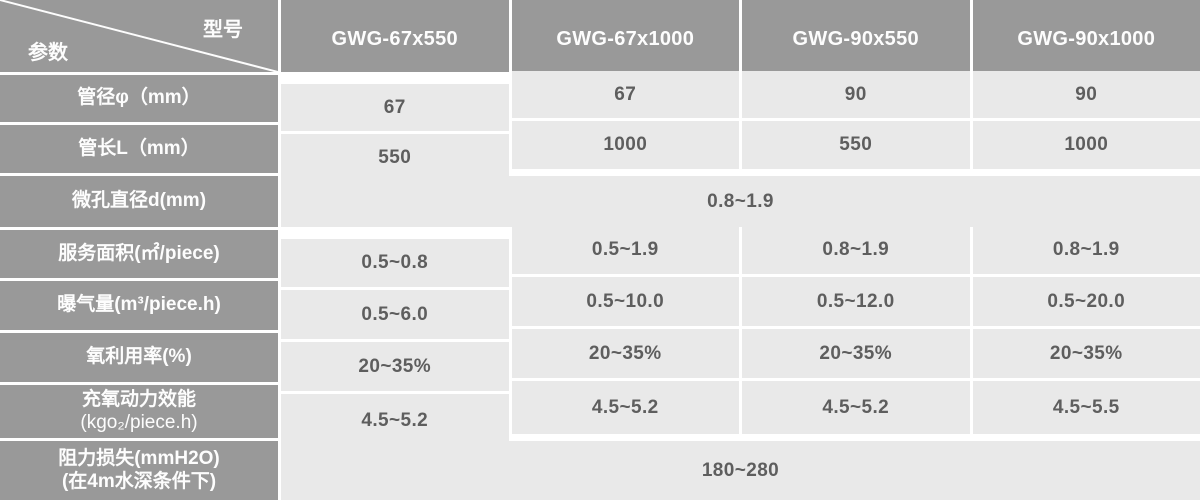  Describe the element at coordinates (139, 254) in the screenshot. I see `row-label-service-area: 服务面积(㎡/piece)` at that location.